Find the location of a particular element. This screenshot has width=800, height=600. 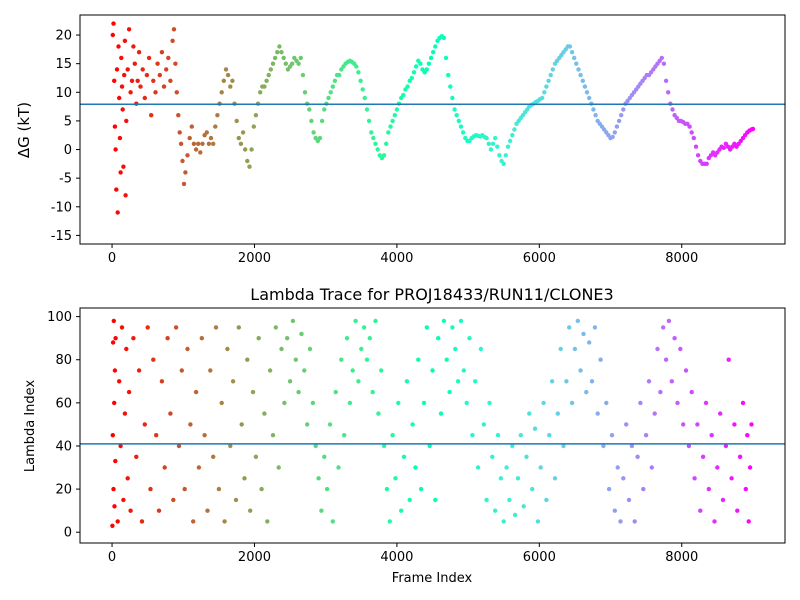

dg-x-axis: 0 2000 4000 6000 8000 is located at coordinates (403, 255).